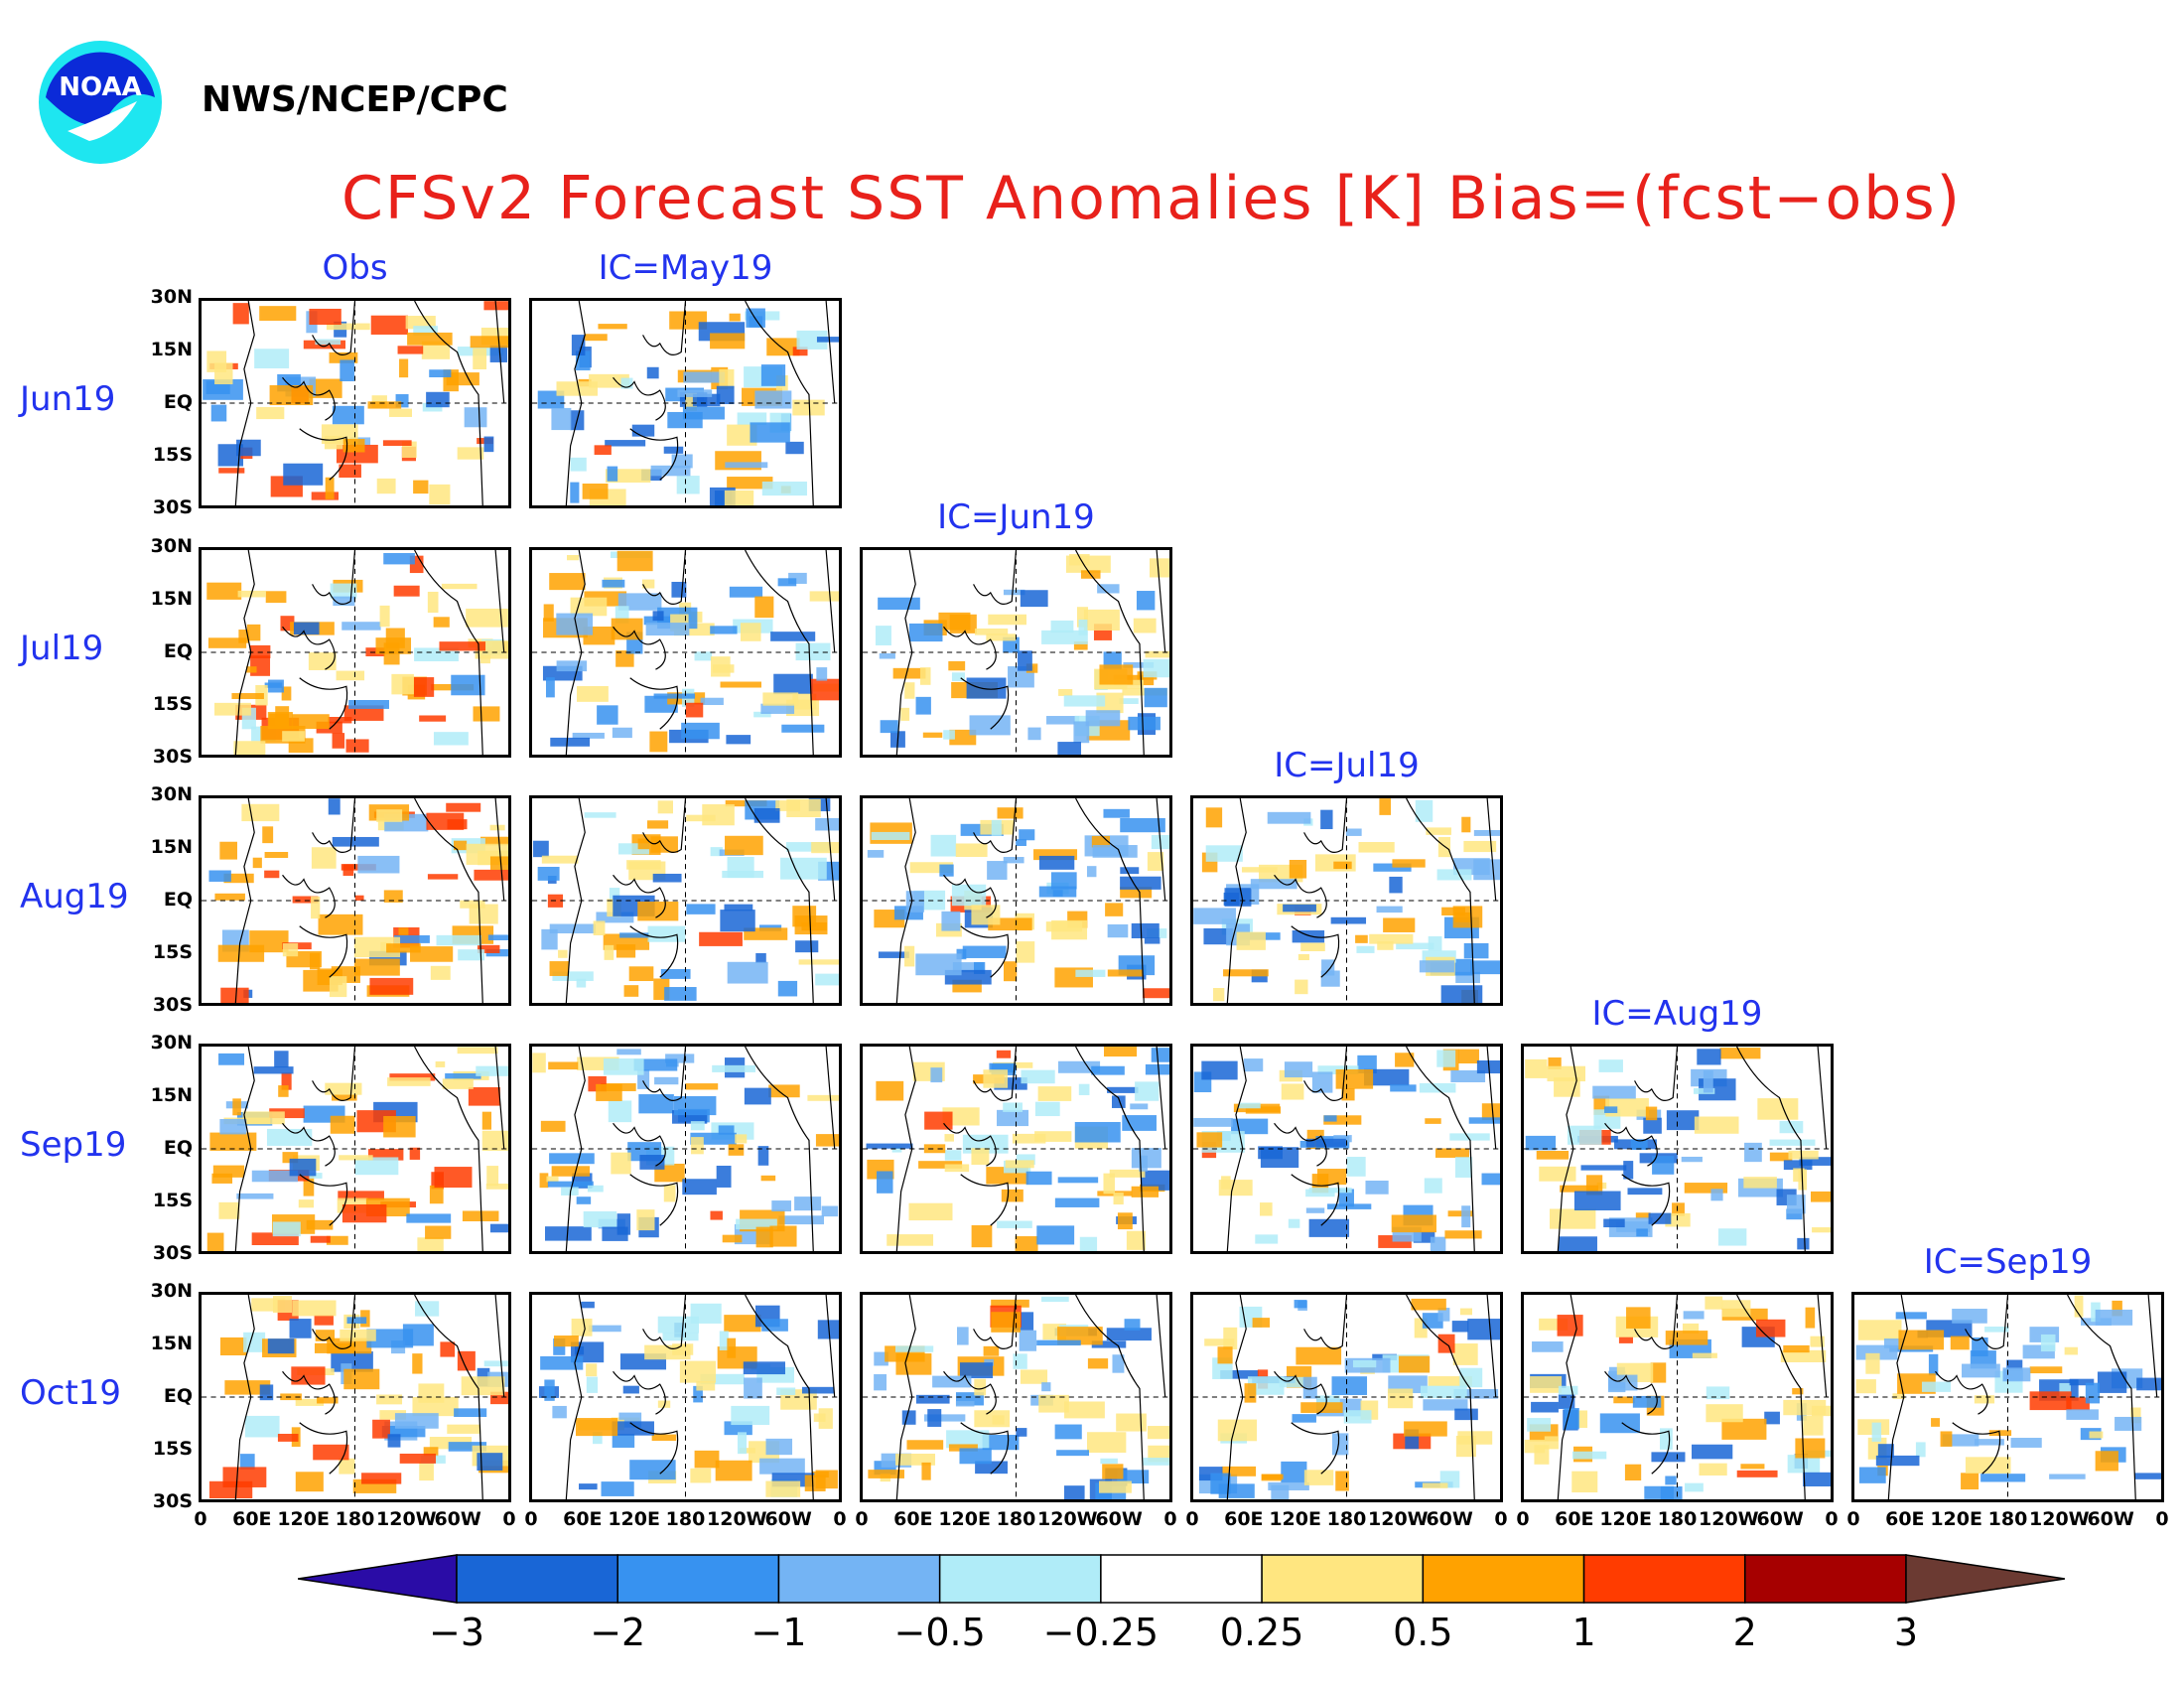  What do you see at coordinates (1347, 765) in the screenshot?
I see `column-header: IC=Jul19` at bounding box center [1347, 765].